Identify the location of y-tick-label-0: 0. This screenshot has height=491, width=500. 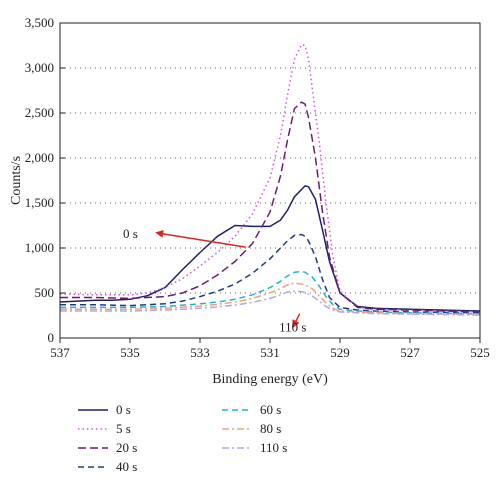
(51, 337).